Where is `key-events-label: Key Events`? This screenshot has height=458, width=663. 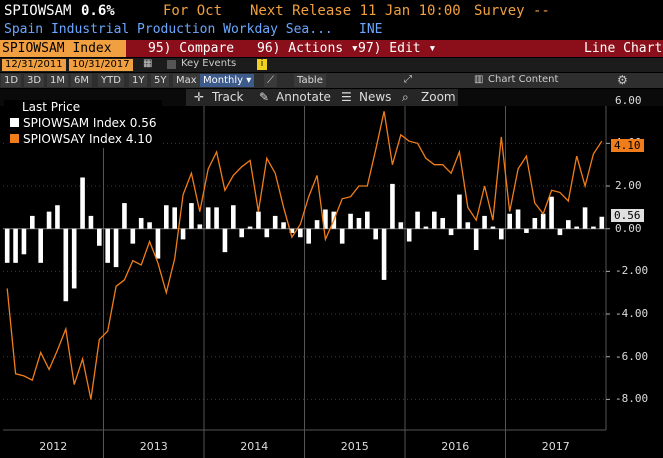
key-events-label: Key Events is located at coordinates (209, 63).